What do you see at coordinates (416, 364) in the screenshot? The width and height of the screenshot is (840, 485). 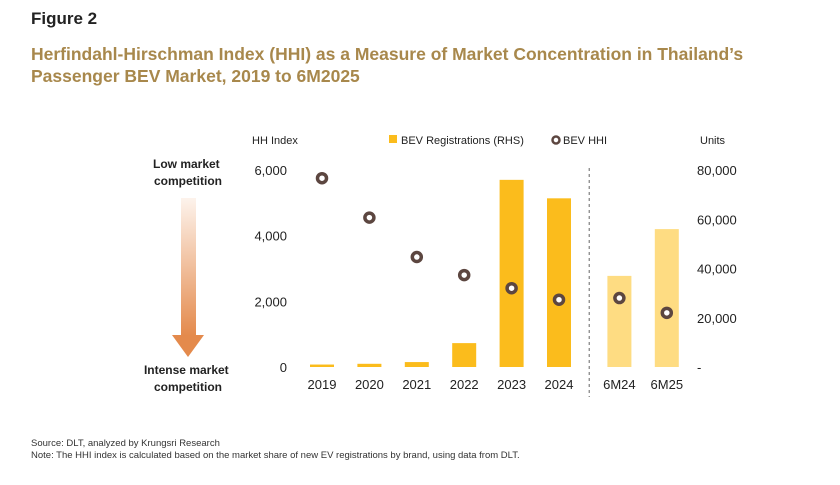 I see `bar-2021` at bounding box center [416, 364].